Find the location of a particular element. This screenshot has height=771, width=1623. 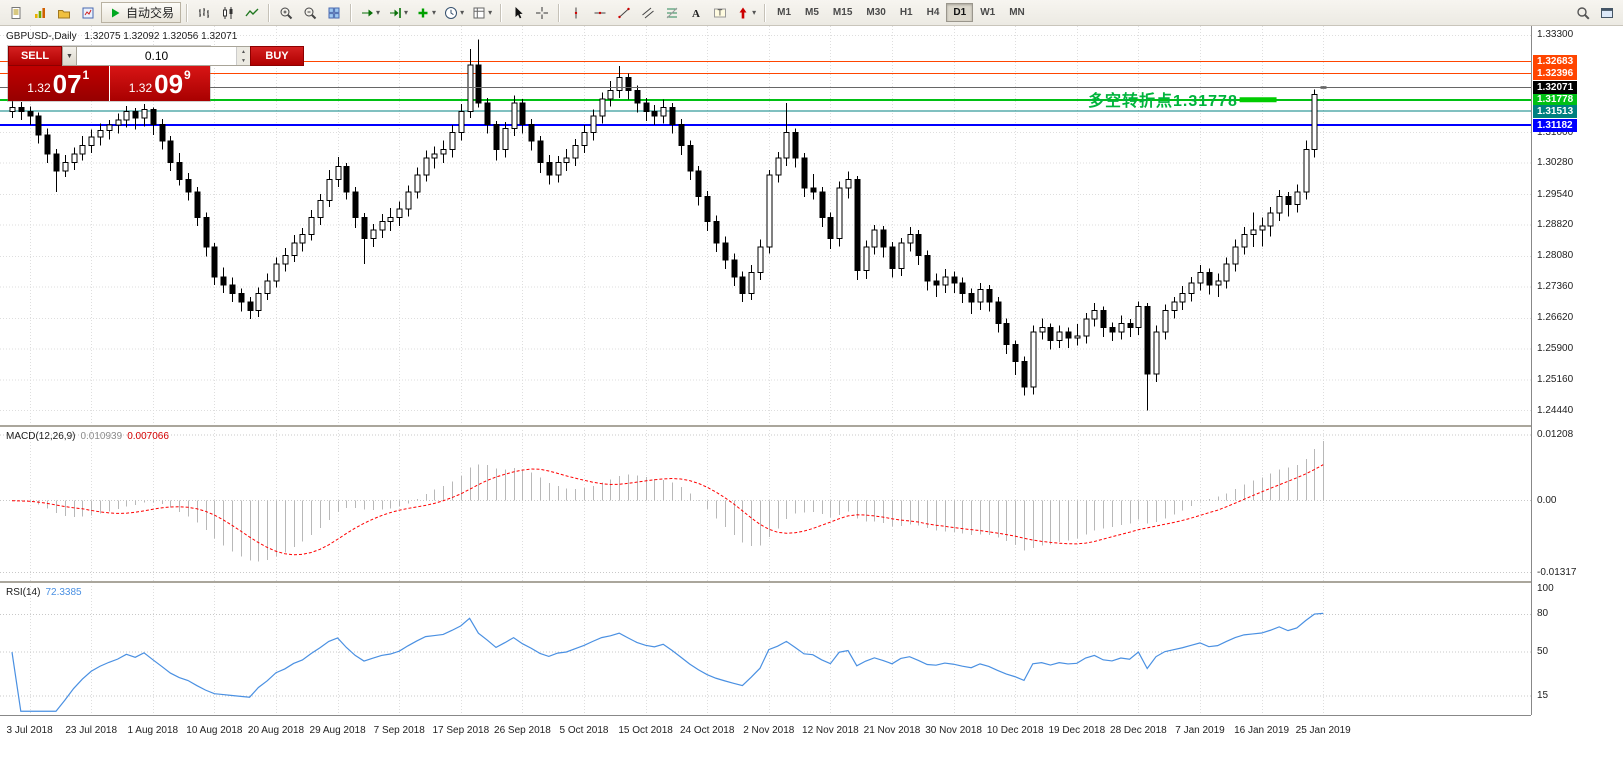

zoom-out-button is located at coordinates (310, 12).